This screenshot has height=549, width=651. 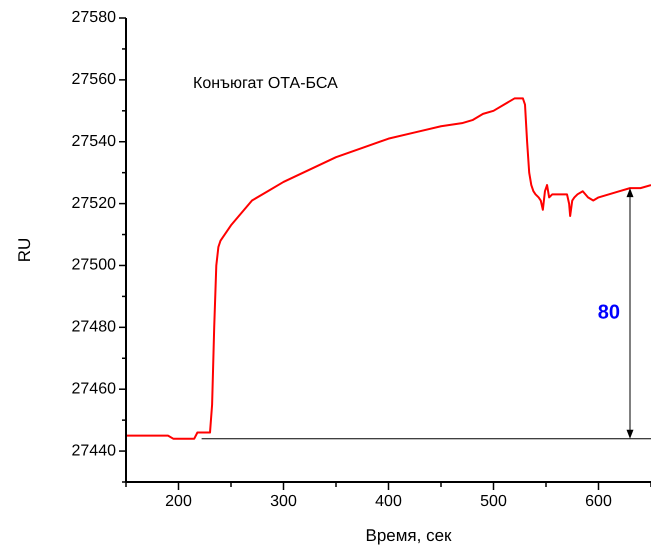 What do you see at coordinates (94, 389) in the screenshot?
I see `y-tick-label: 27460` at bounding box center [94, 389].